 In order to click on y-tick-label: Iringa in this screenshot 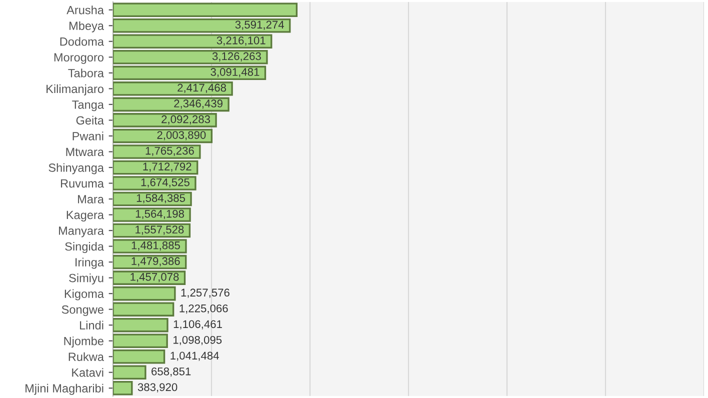, I will do `click(90, 263)`.